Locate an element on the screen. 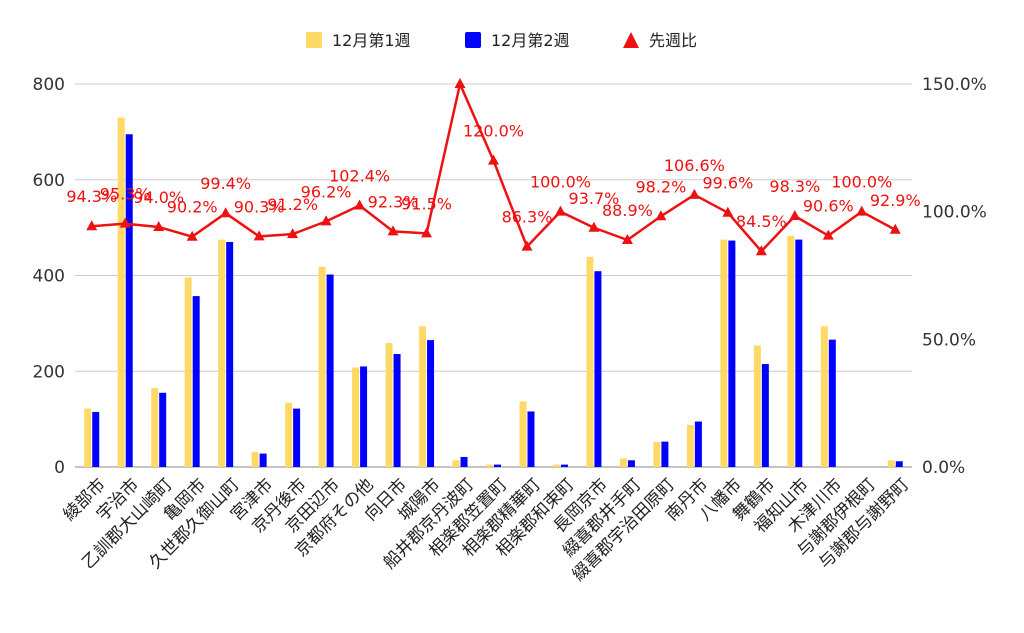 The height and width of the screenshot is (633, 1024). right-axis-tick-label: 50.0% is located at coordinates (949, 340).